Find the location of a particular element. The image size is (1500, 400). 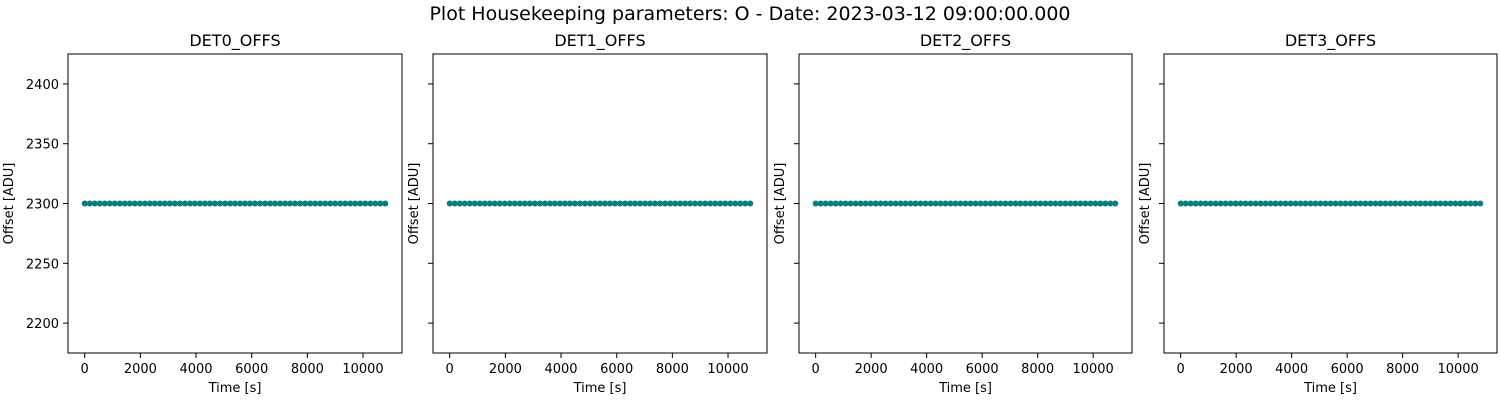

y-tick-label: 2400 is located at coordinates (42, 85).